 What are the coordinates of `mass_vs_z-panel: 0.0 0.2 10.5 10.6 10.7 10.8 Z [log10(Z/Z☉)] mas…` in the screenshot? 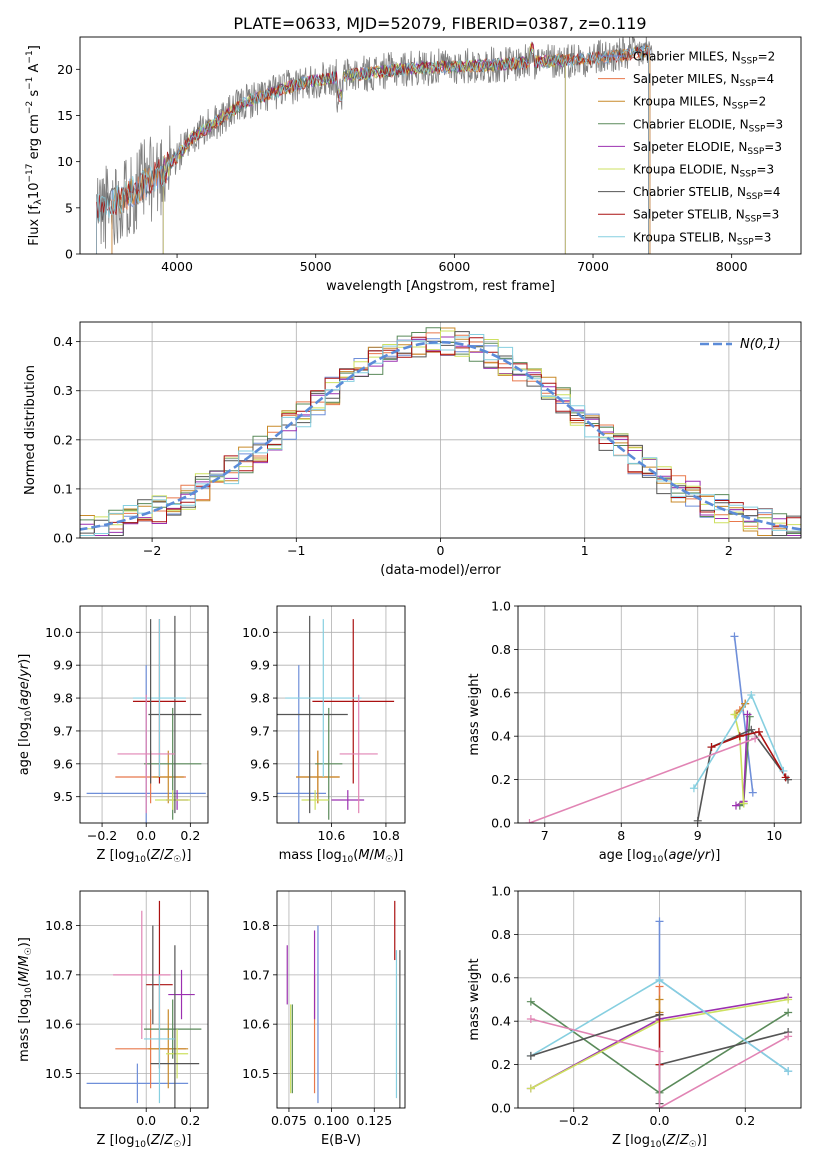 It's located at (113, 1020).